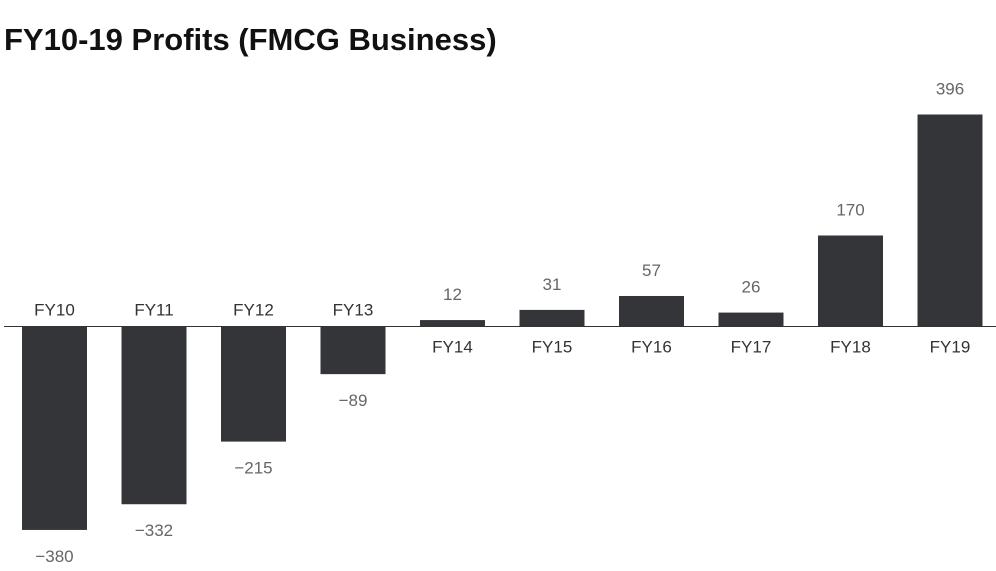  I want to click on chart-title: FY10-19 Profits (FMCG Business), so click(250, 39).